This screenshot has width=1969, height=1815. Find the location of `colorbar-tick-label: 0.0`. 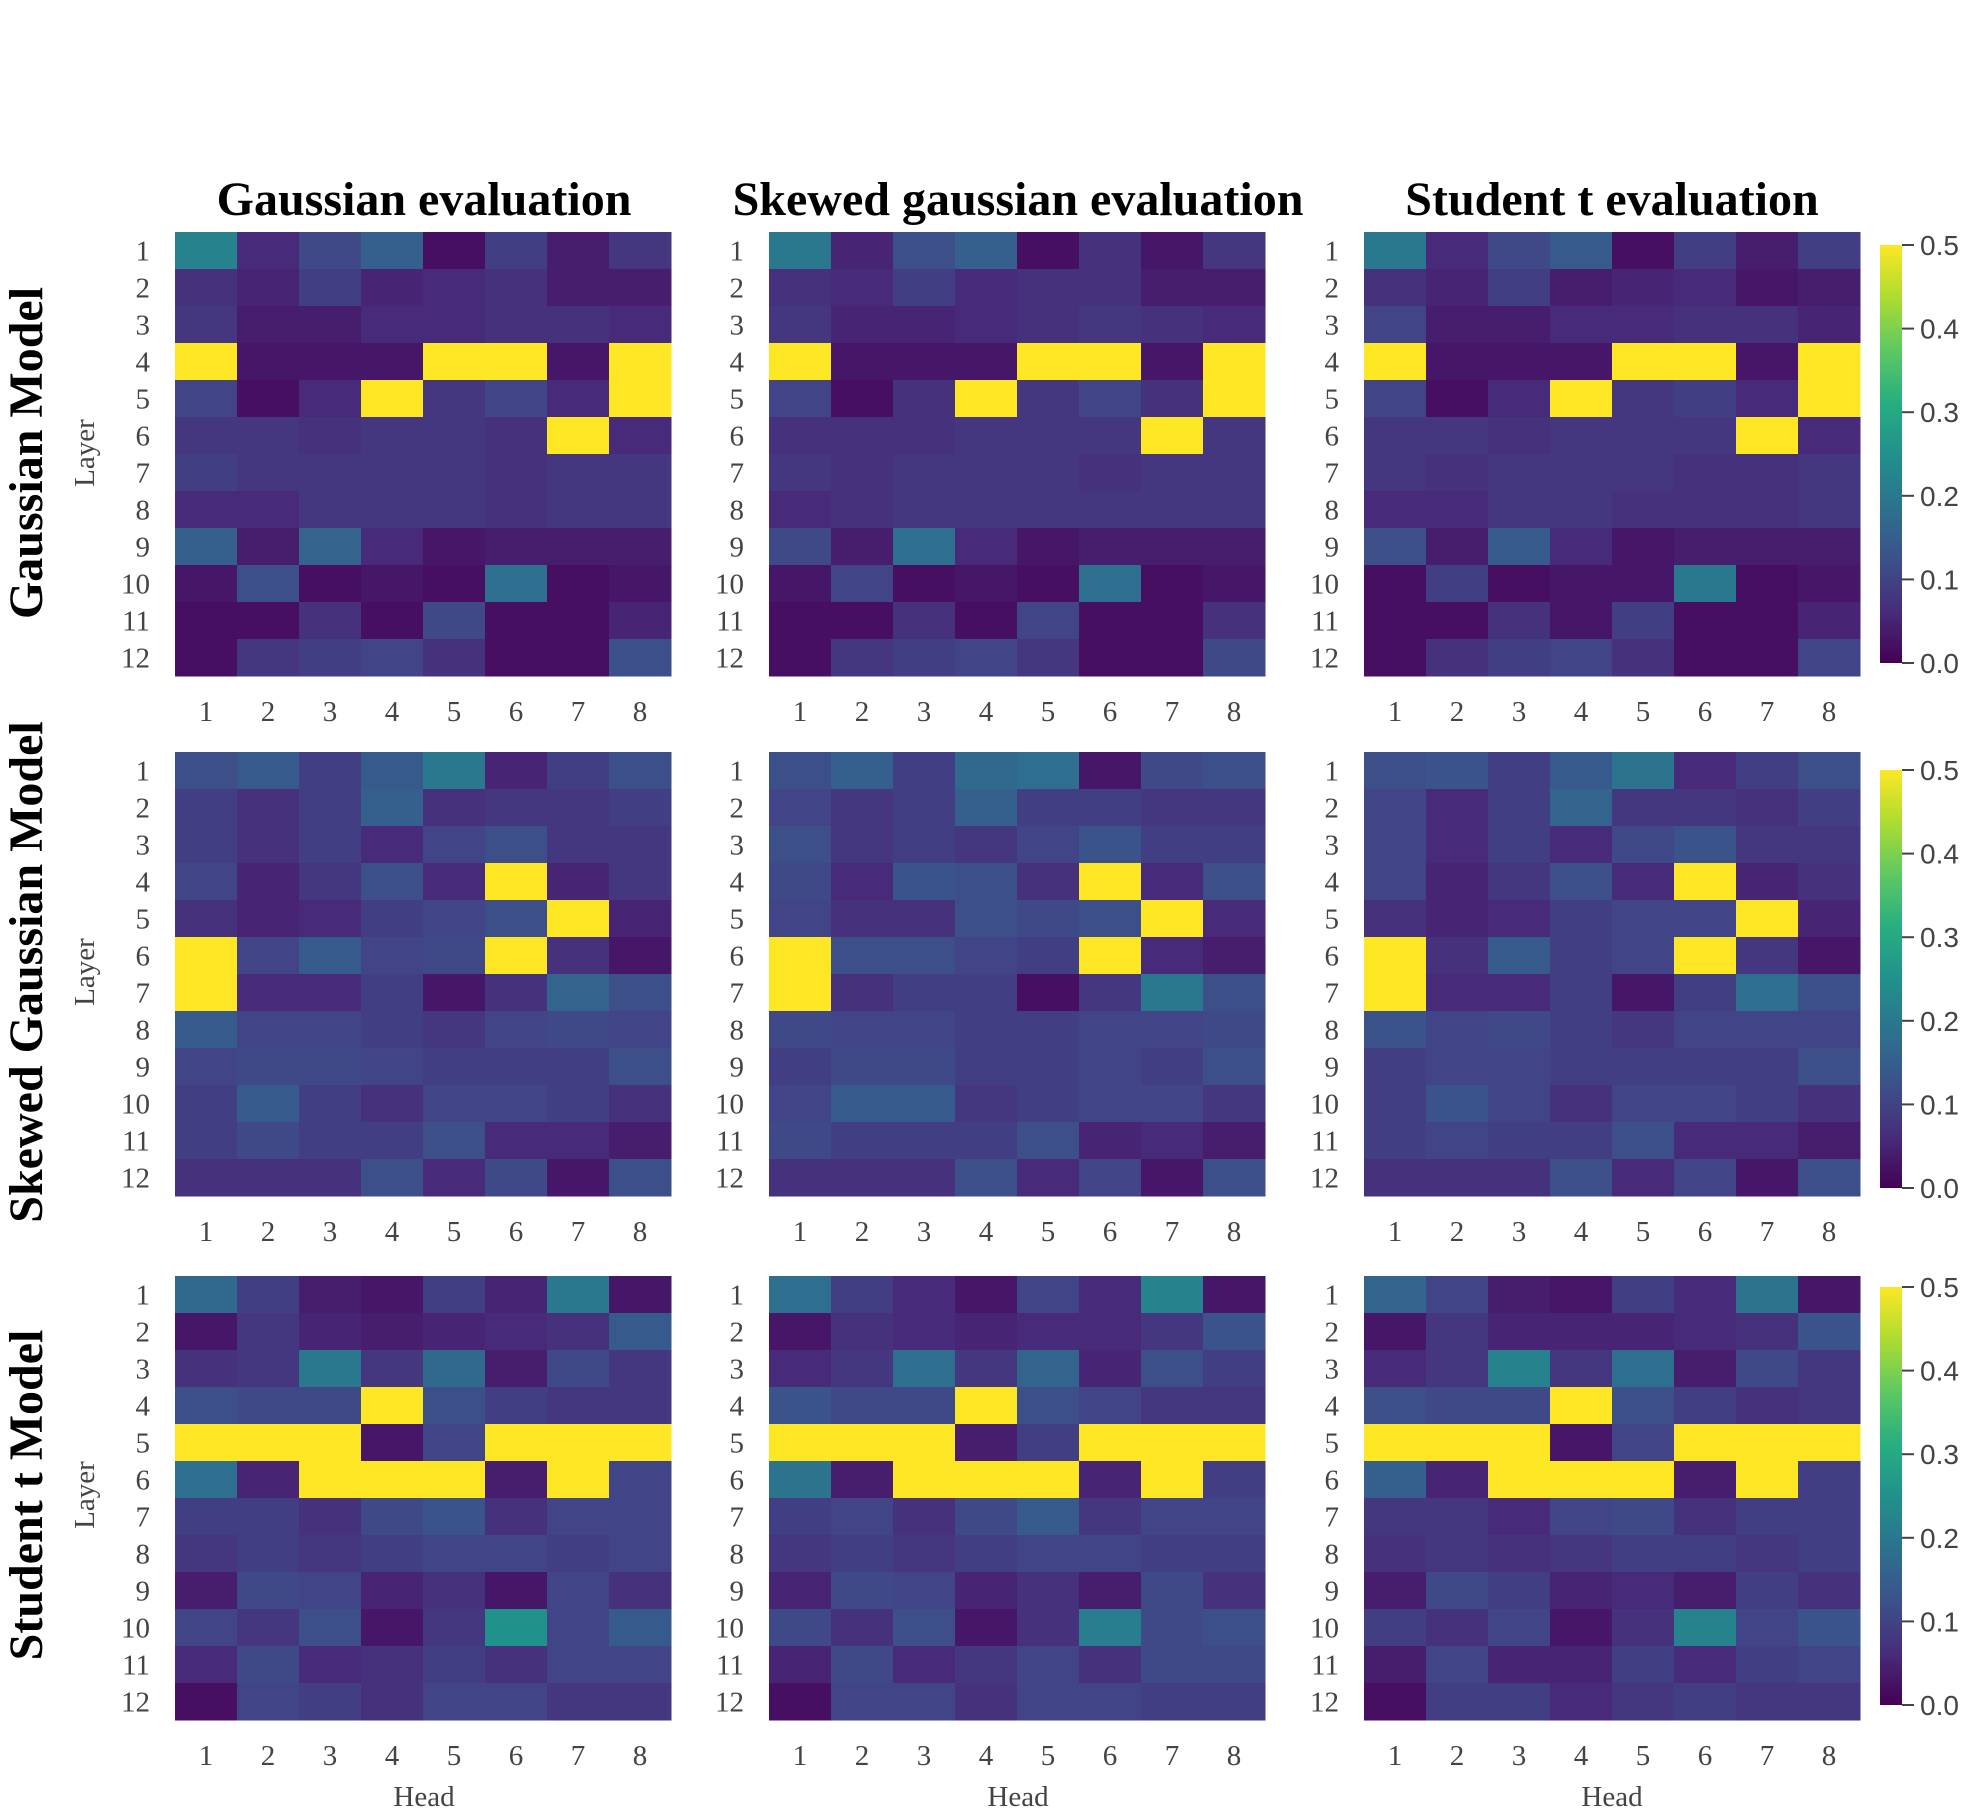

colorbar-tick-label: 0.0 is located at coordinates (1939, 1188).